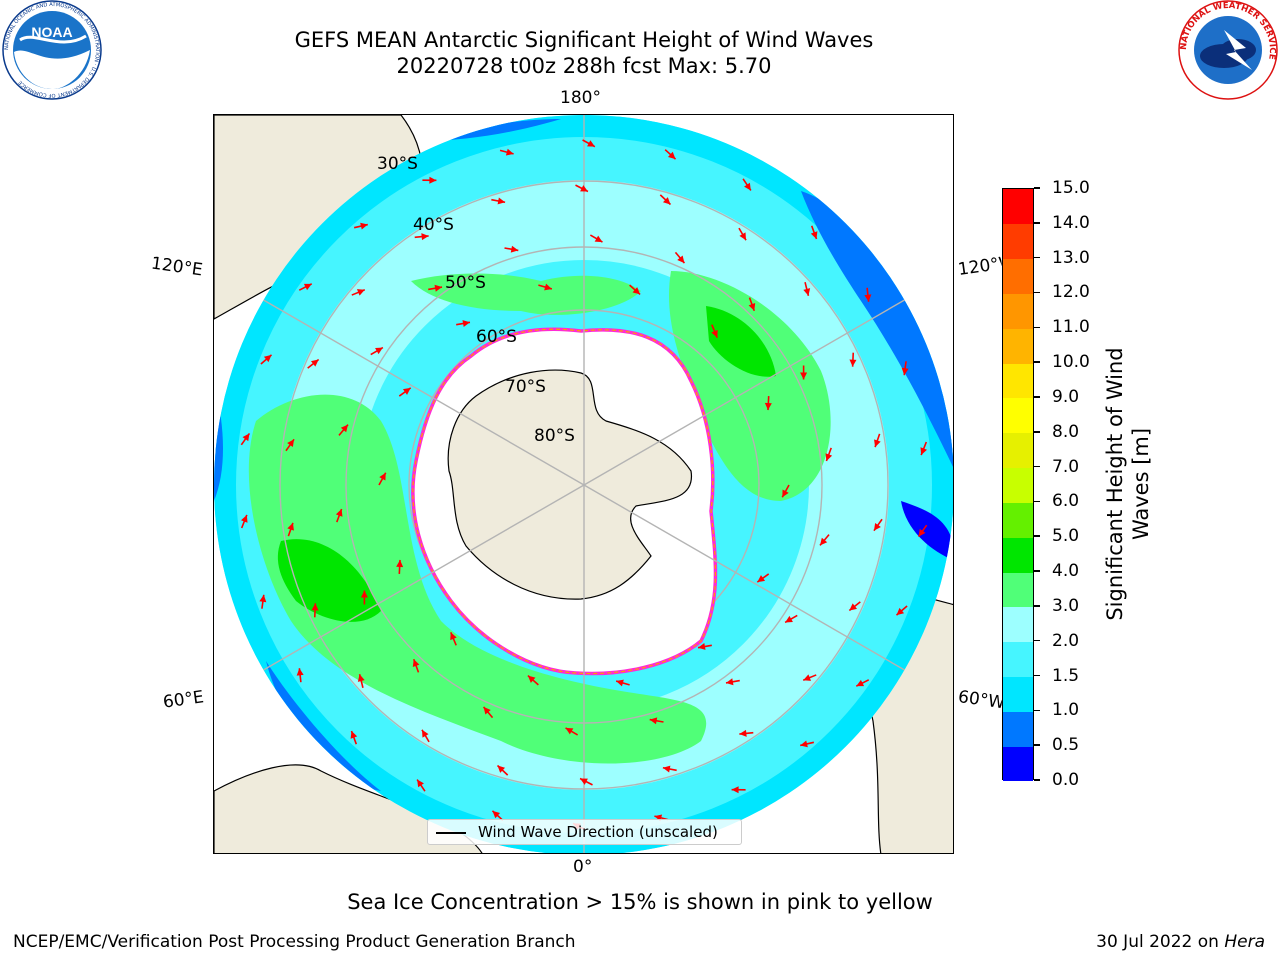  Describe the element at coordinates (1066, 675) in the screenshot. I see `colorbar-tick-label: 1.5` at that location.